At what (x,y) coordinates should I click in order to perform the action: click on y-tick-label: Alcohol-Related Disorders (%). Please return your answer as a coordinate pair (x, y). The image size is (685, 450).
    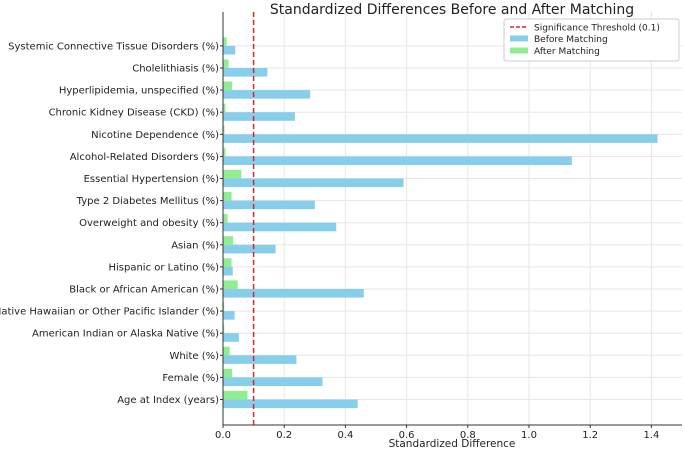
    Looking at the image, I should click on (144, 157).